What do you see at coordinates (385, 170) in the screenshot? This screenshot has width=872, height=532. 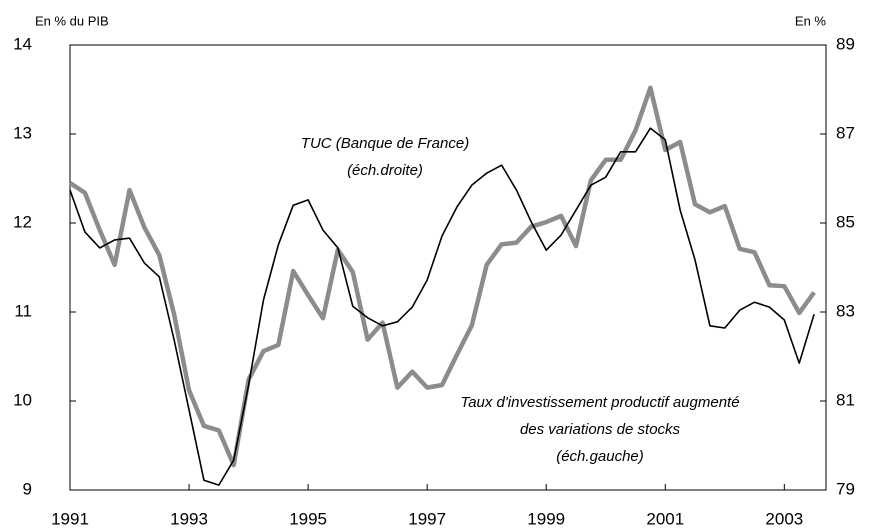 I see `annotation: (éch.droite)` at bounding box center [385, 170].